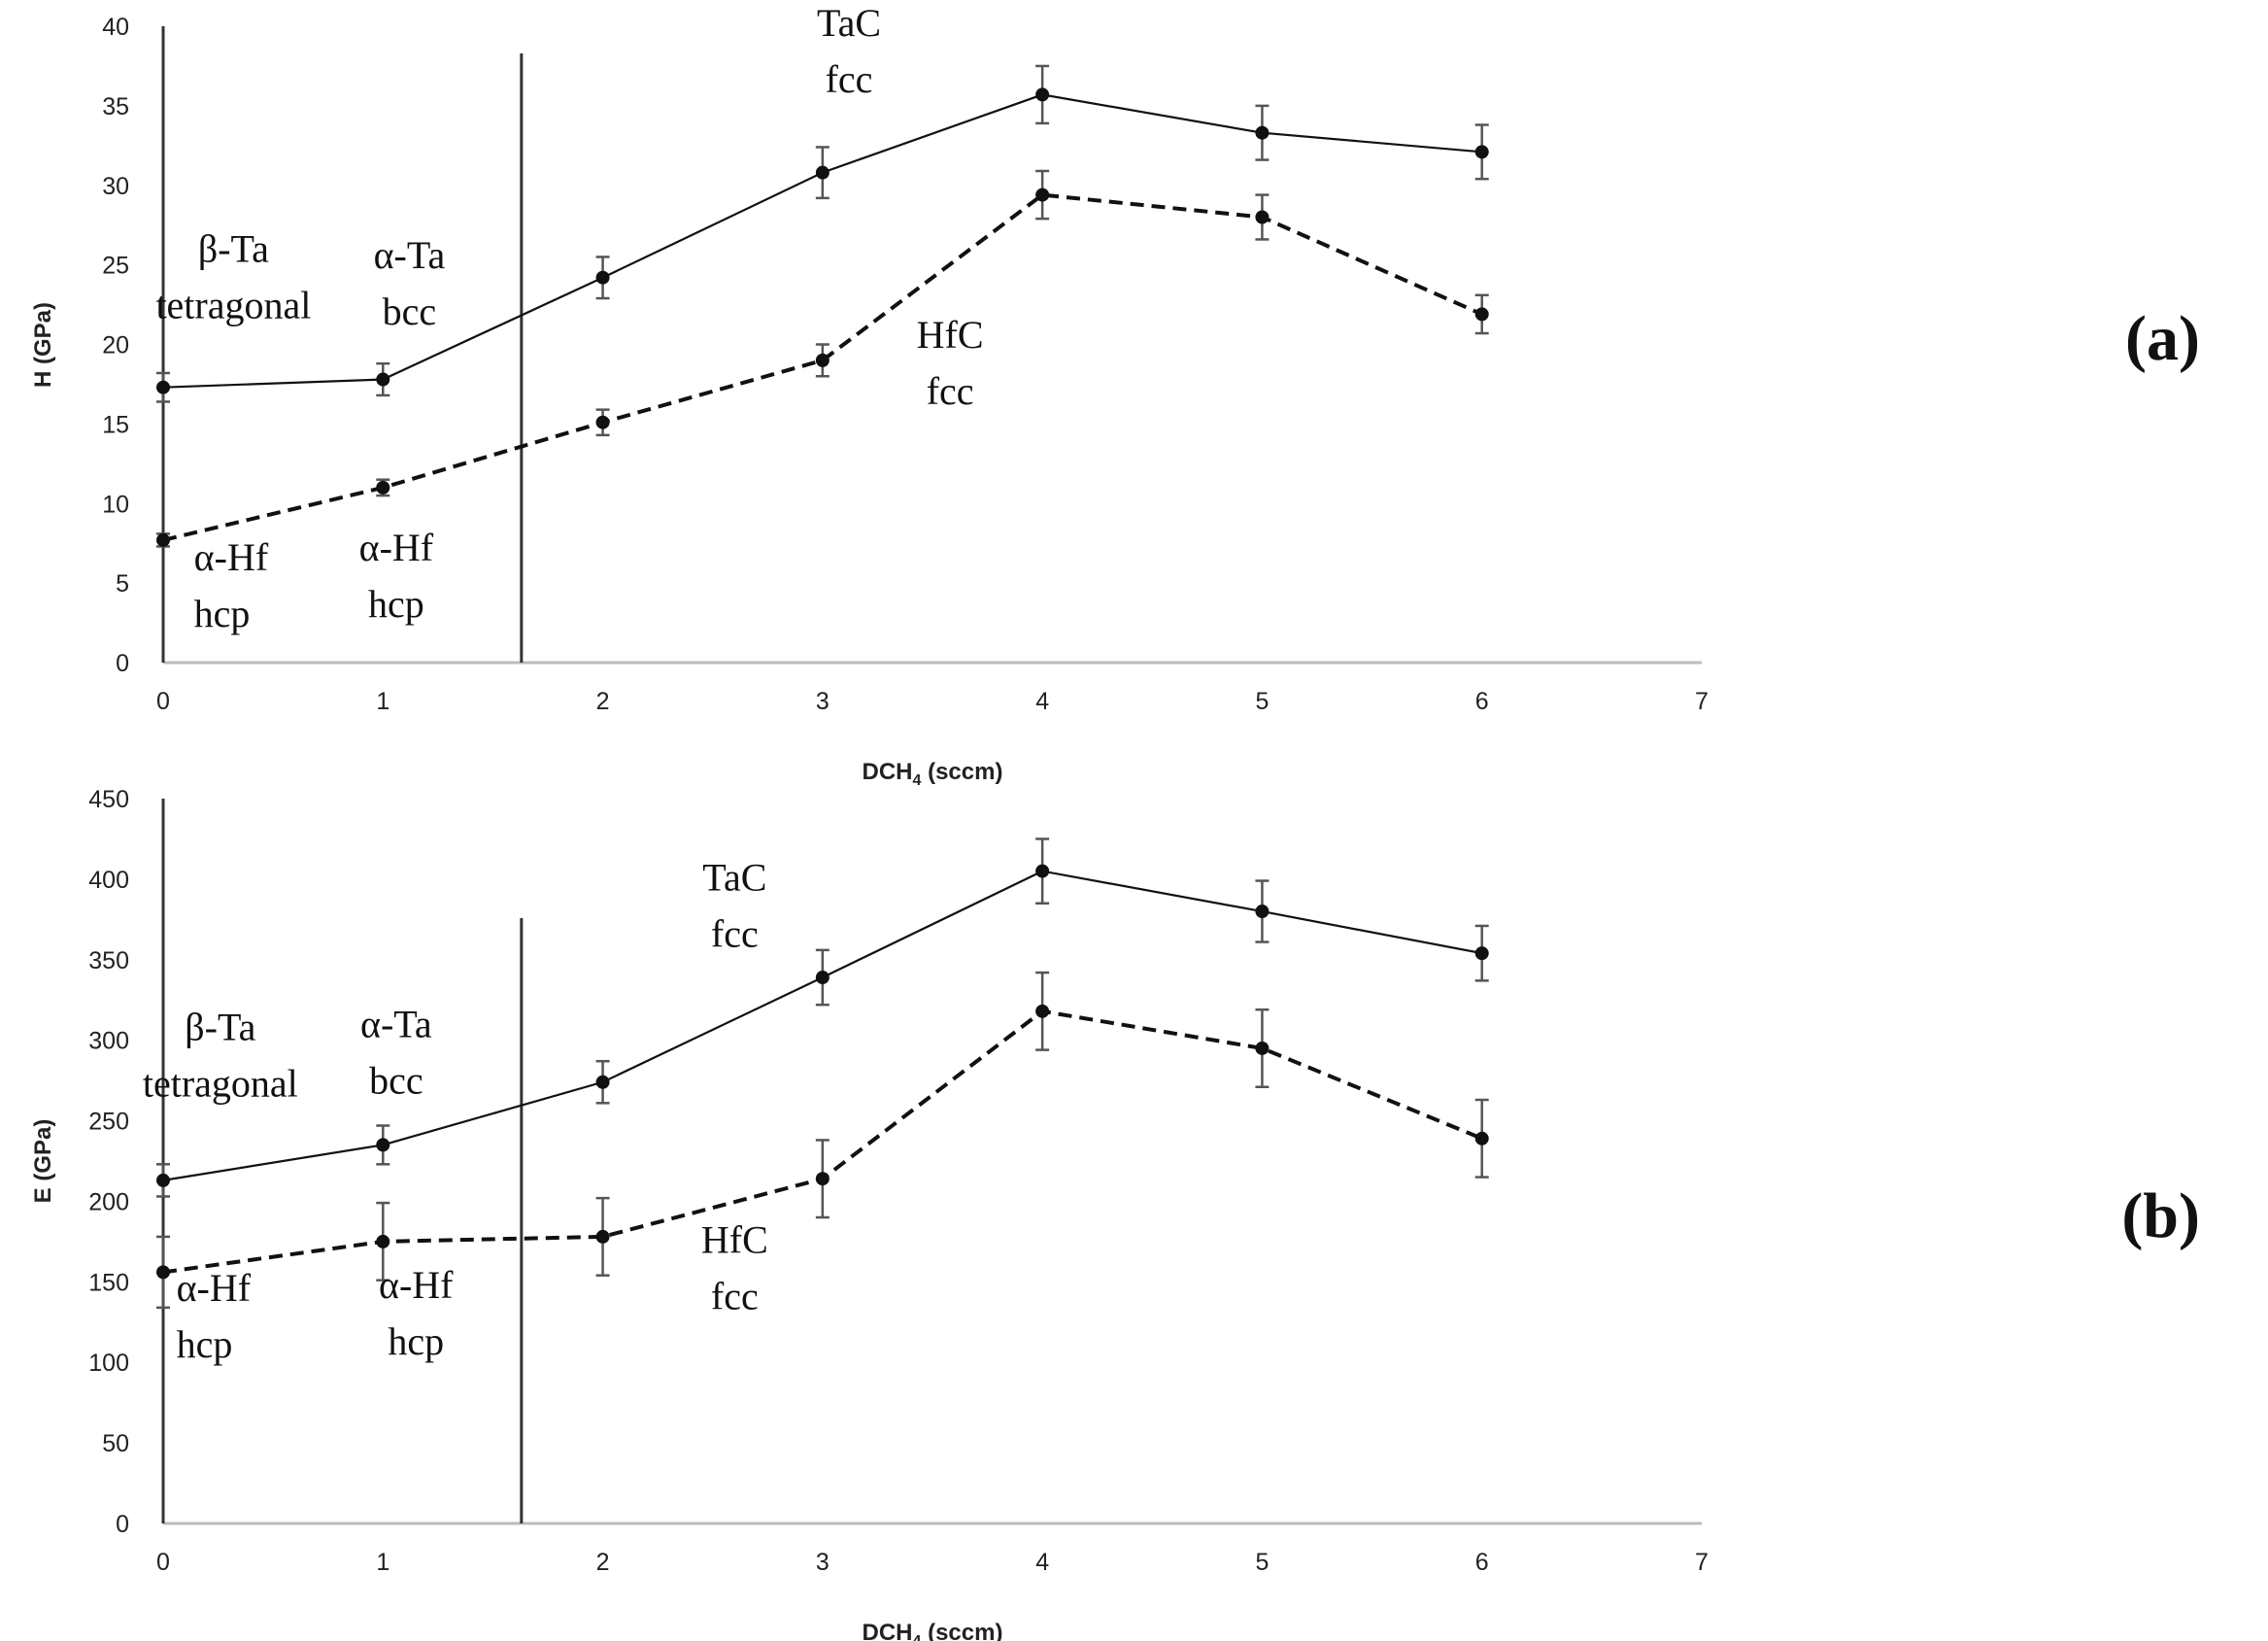 The image size is (2268, 1641). Describe the element at coordinates (109, 960) in the screenshot. I see `y-tick-label: 350` at that location.